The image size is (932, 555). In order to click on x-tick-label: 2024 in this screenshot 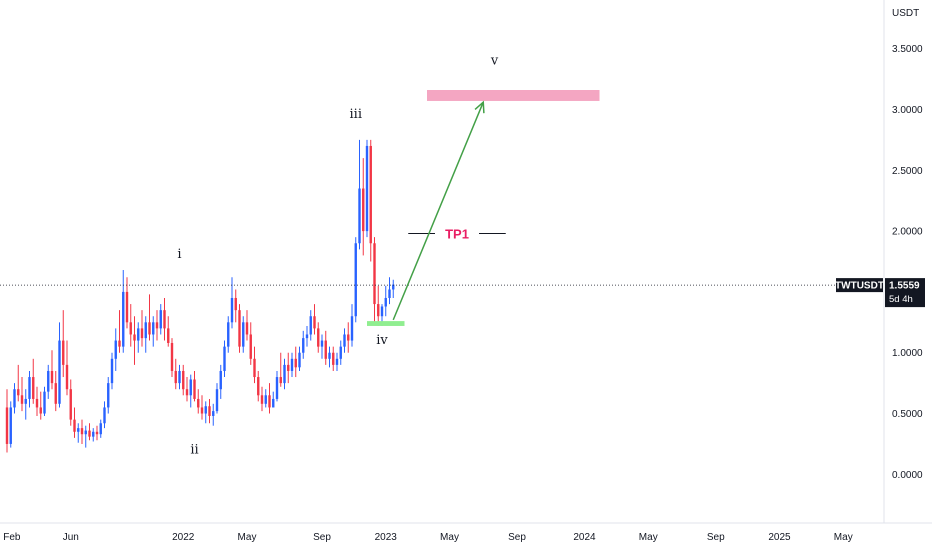, I will do `click(584, 537)`.